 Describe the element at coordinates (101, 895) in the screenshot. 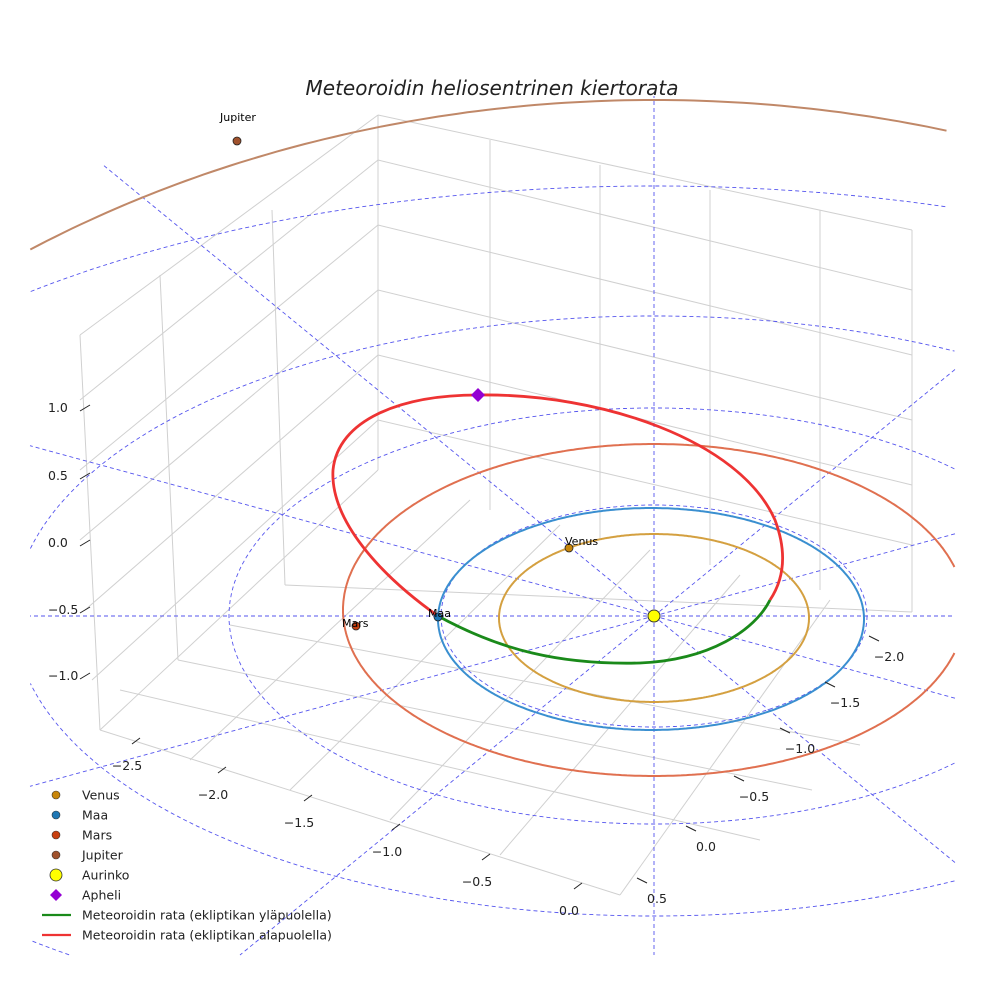

I see `legend-label: Apheli` at that location.